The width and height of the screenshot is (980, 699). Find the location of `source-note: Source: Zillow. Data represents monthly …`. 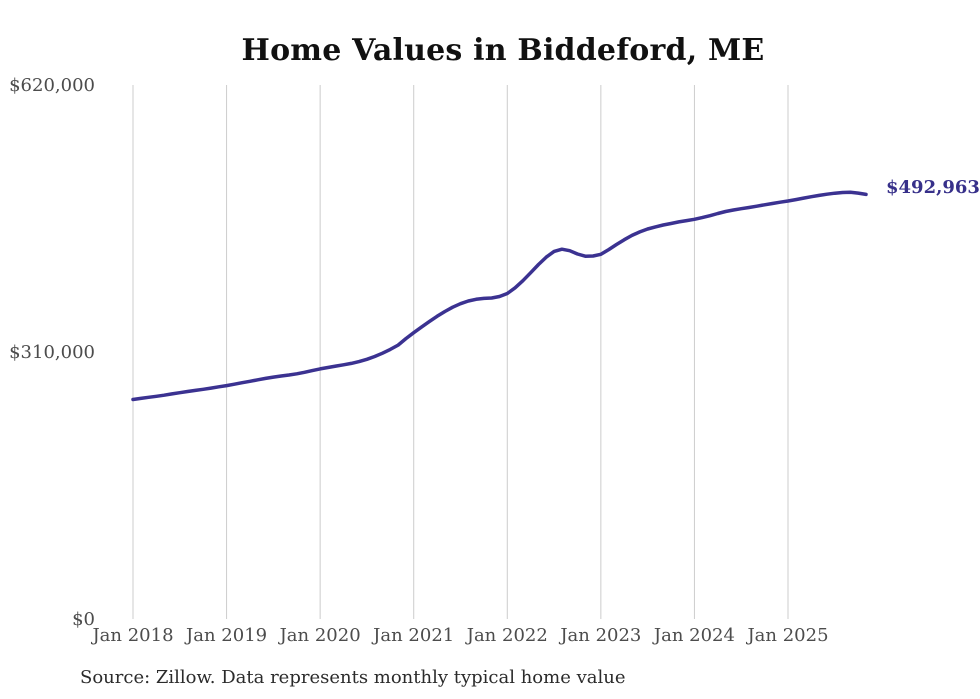

source-note: Source: Zillow. Data represents monthly … is located at coordinates (353, 677).